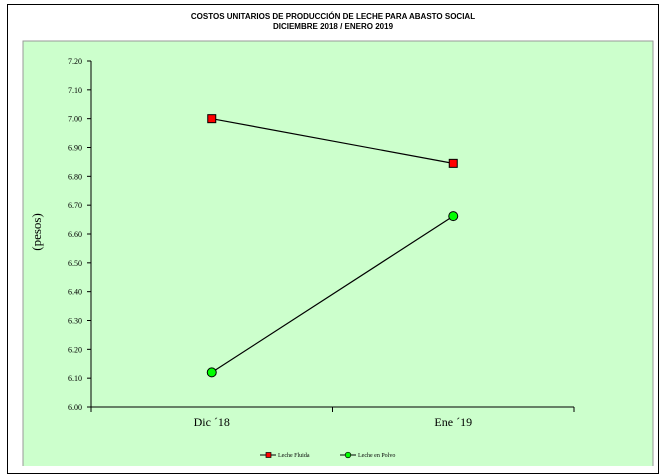 The width and height of the screenshot is (666, 474). What do you see at coordinates (327, 455) in the screenshot?
I see `legend: Leche Fluida Leche en Polvo` at bounding box center [327, 455].